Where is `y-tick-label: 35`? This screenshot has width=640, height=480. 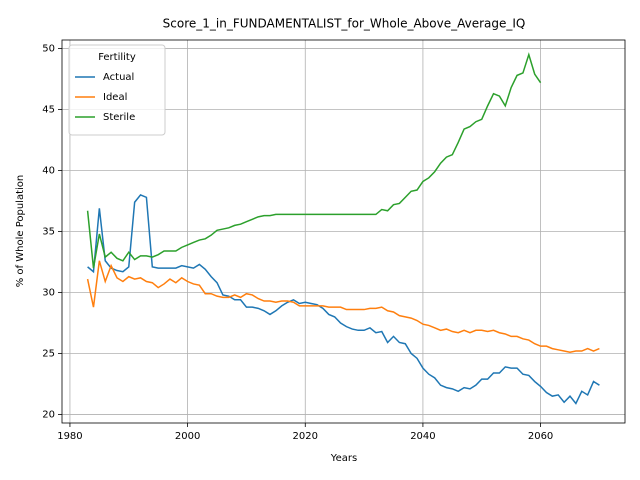
y-tick-label: 35 is located at coordinates (48, 232).